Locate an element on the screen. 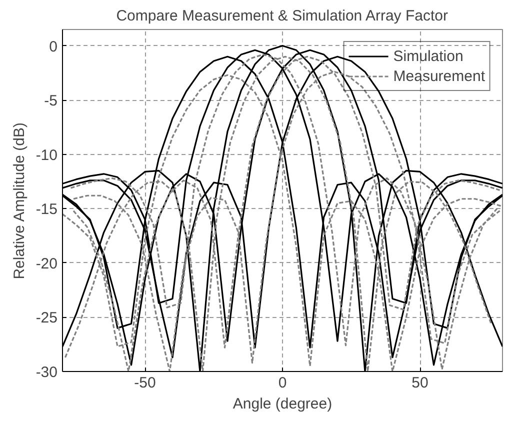 This screenshot has height=421, width=522. legend-label: Simulation is located at coordinates (428, 56).